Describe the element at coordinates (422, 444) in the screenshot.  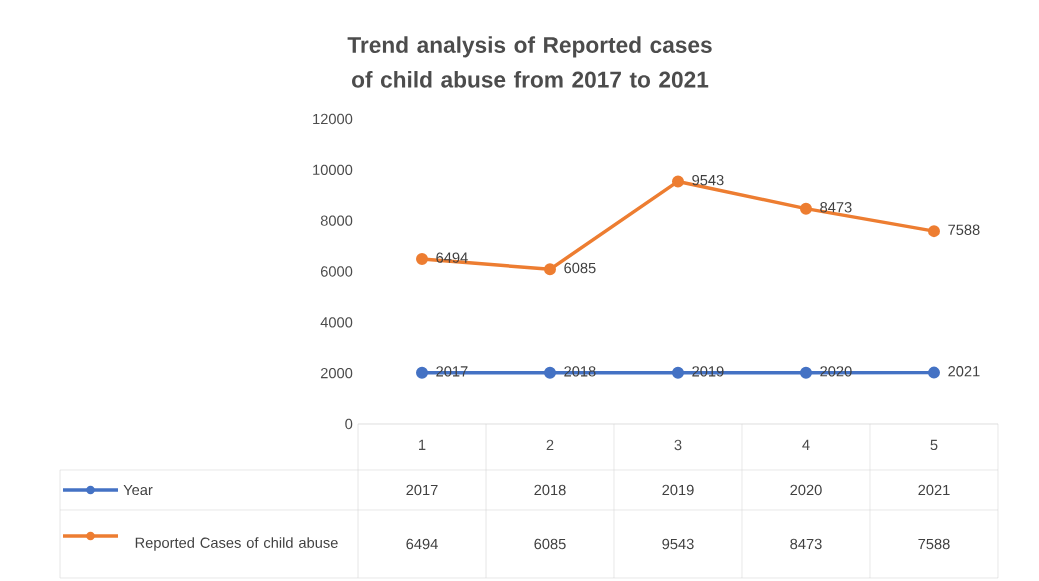
I see `x-tick-label: 1` at that location.